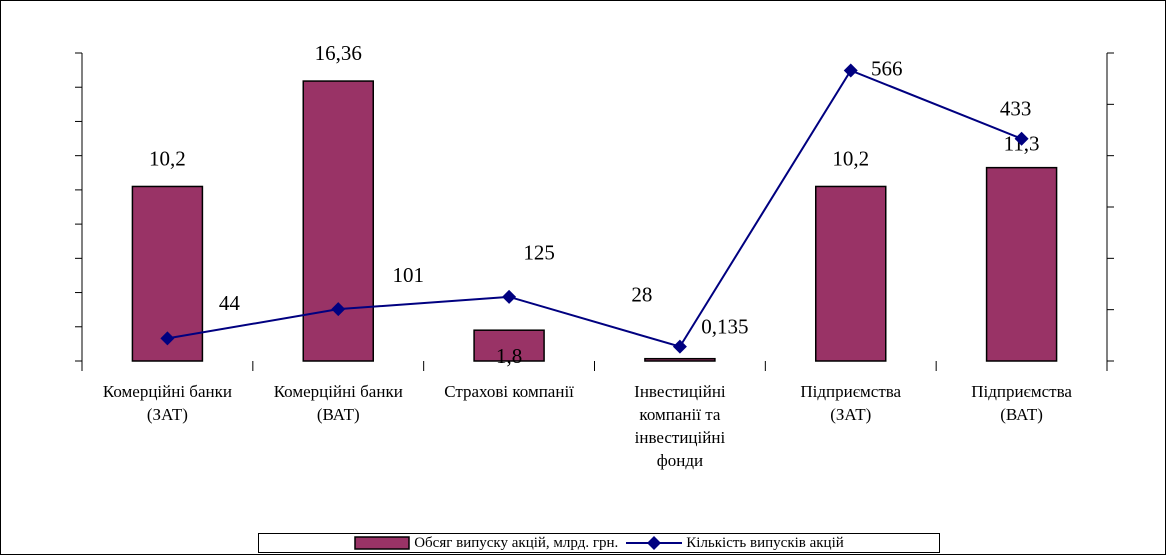  I want to click on legend-label: Обсяг випуску акцій, млрд. грн., so click(516, 542).